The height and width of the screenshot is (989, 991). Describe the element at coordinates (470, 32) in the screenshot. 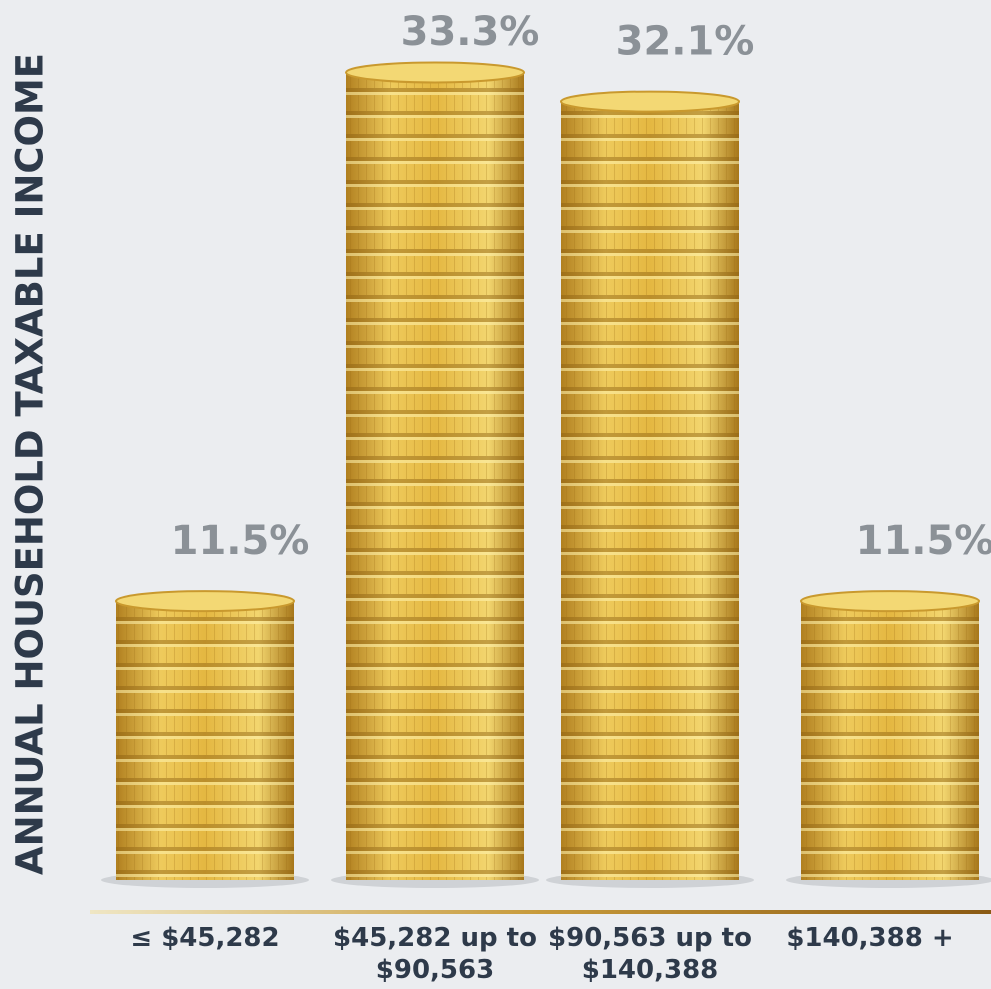

I see `value-label: 33.3%` at that location.